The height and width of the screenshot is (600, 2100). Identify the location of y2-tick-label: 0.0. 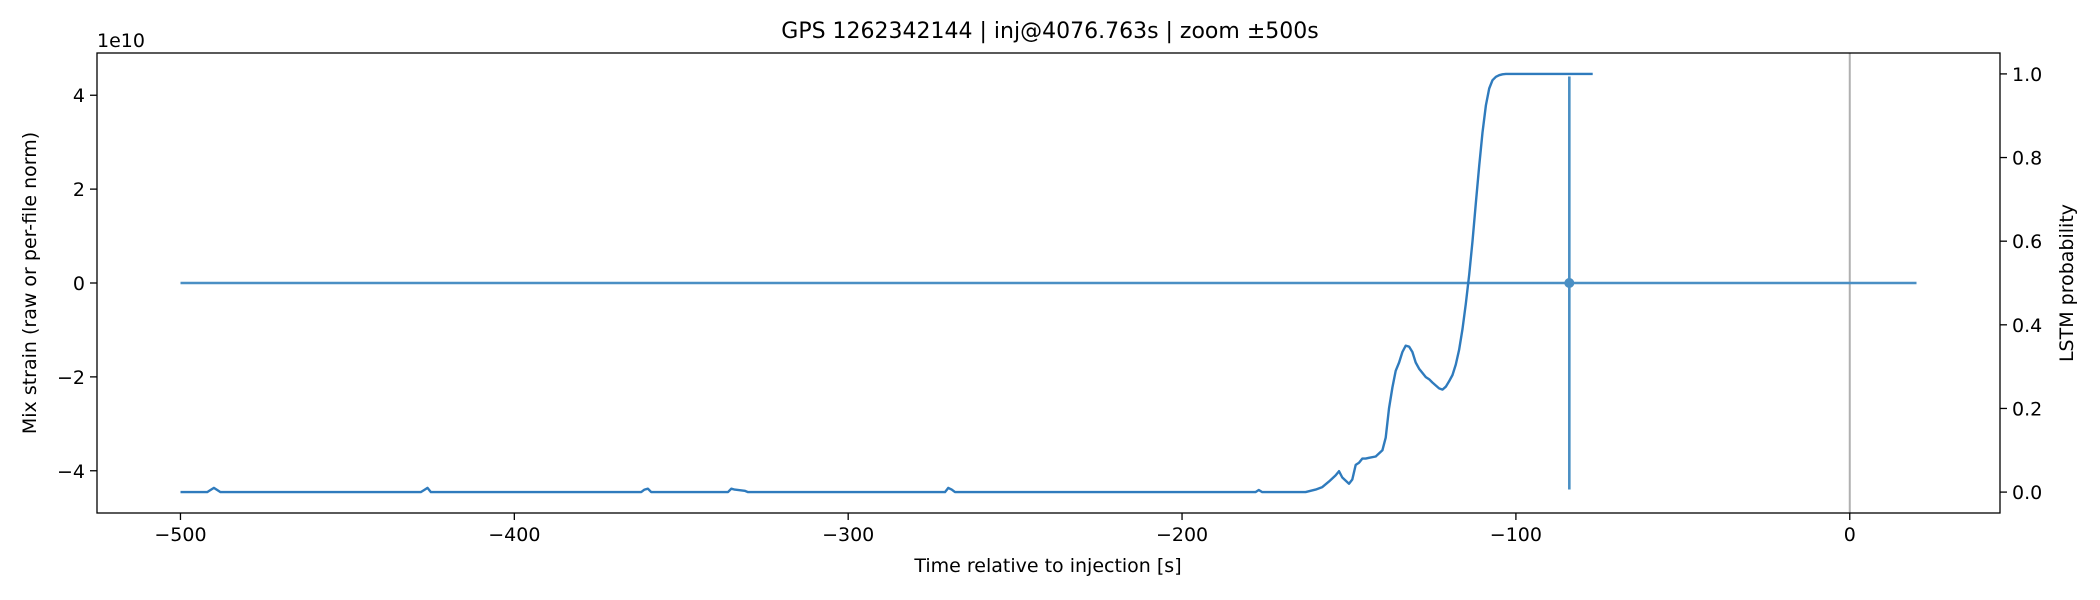
(2027, 493).